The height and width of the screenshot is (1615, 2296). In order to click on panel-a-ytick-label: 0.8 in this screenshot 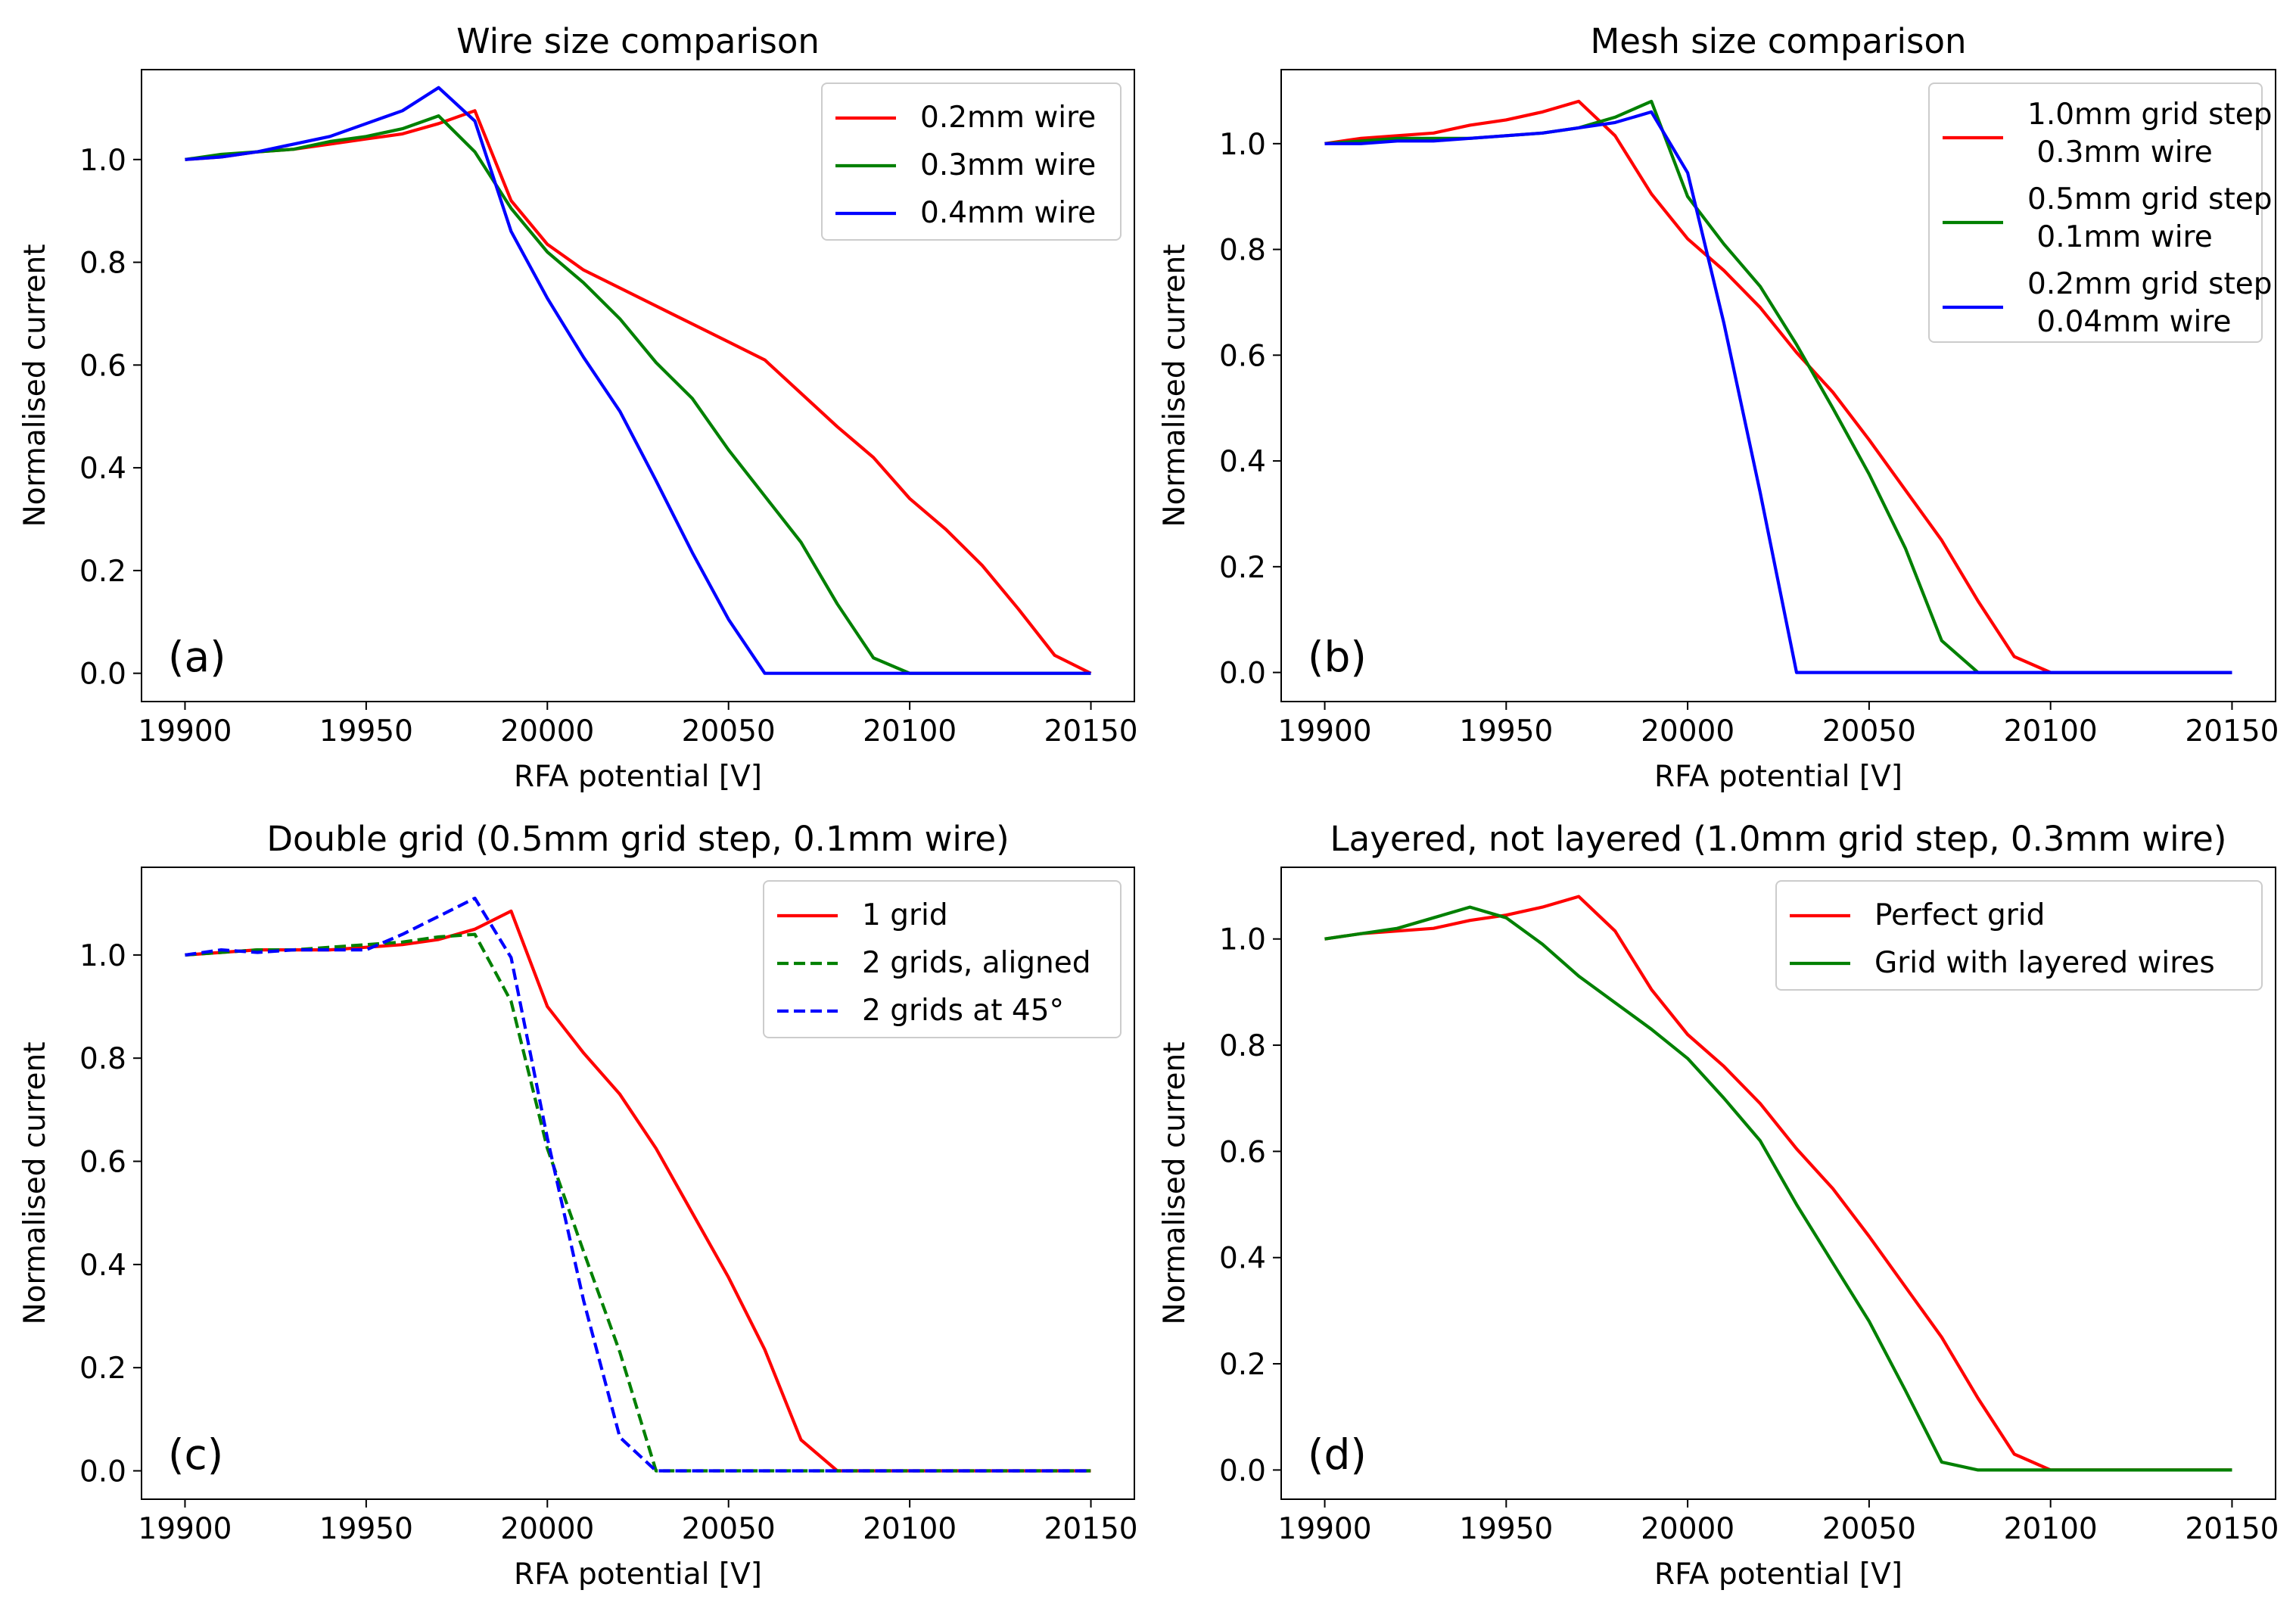, I will do `click(102, 264)`.